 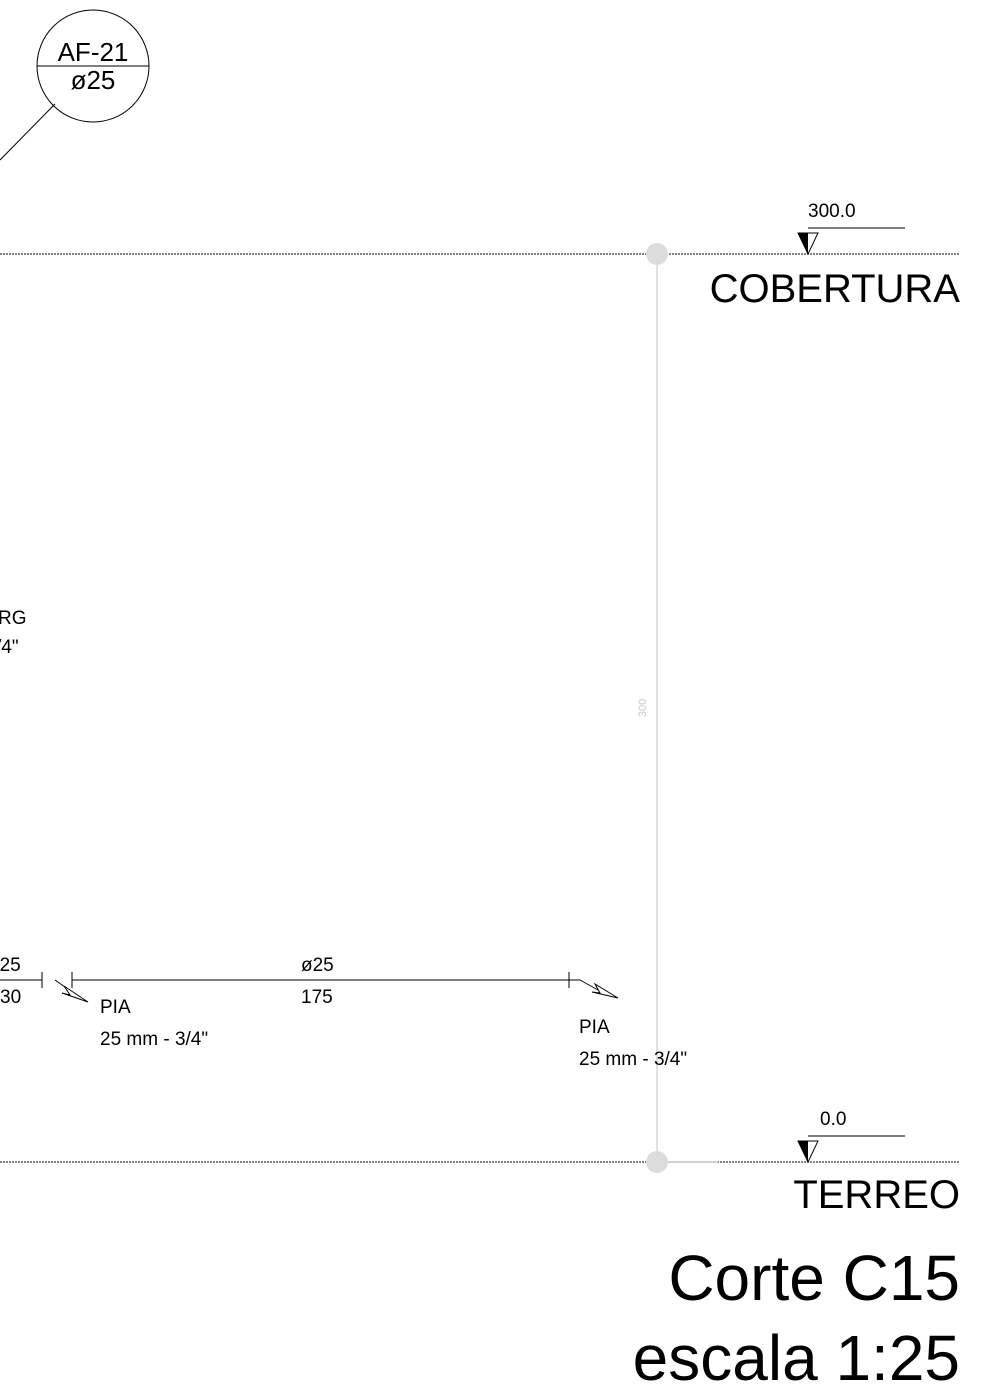 What do you see at coordinates (480, 1163) in the screenshot?
I see `level-terreo: 0.0 TERREO` at bounding box center [480, 1163].